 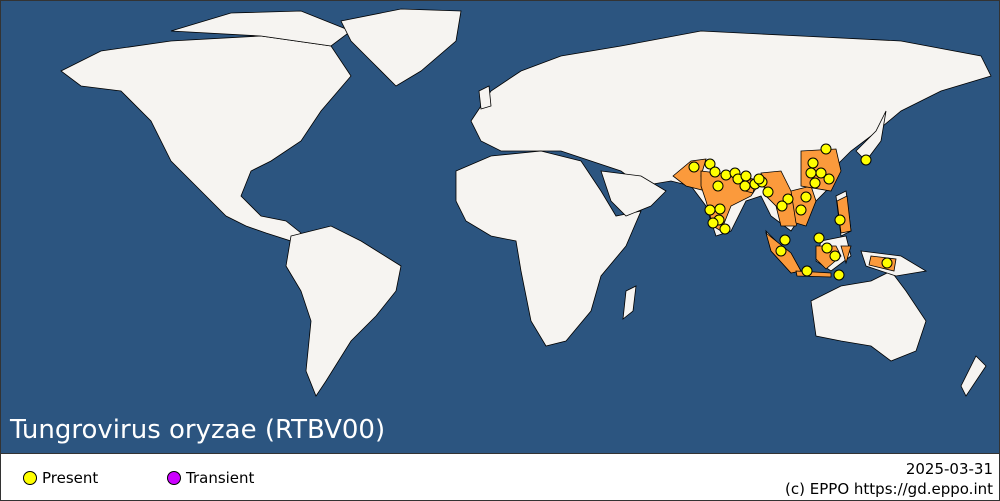 What do you see at coordinates (846, 255) in the screenshot?
I see `sulawesi-affected-region` at bounding box center [846, 255].